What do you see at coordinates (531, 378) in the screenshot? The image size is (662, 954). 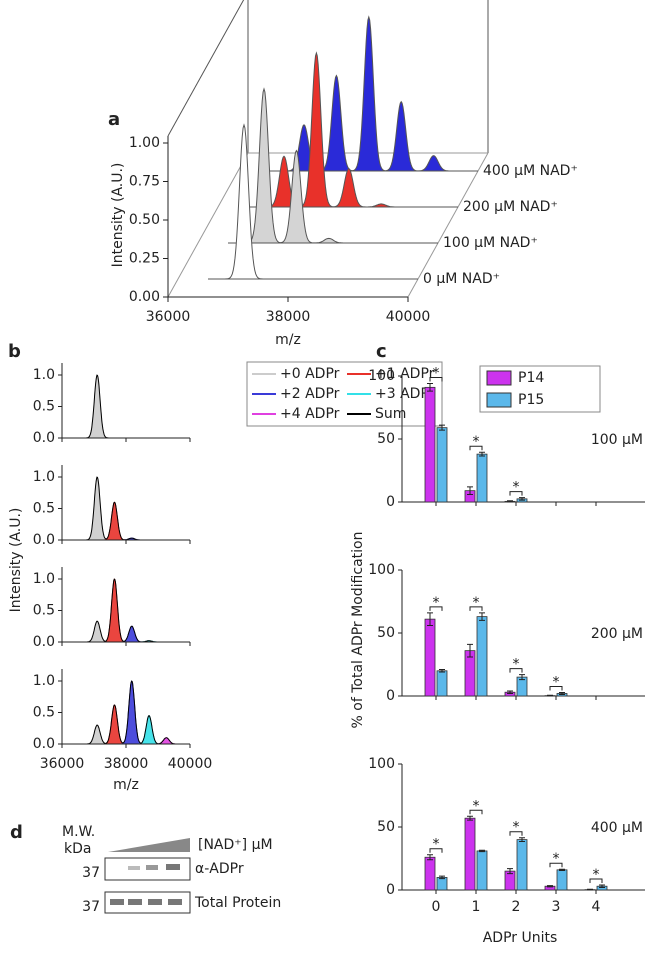 I see `legend-label: P14` at bounding box center [531, 378].